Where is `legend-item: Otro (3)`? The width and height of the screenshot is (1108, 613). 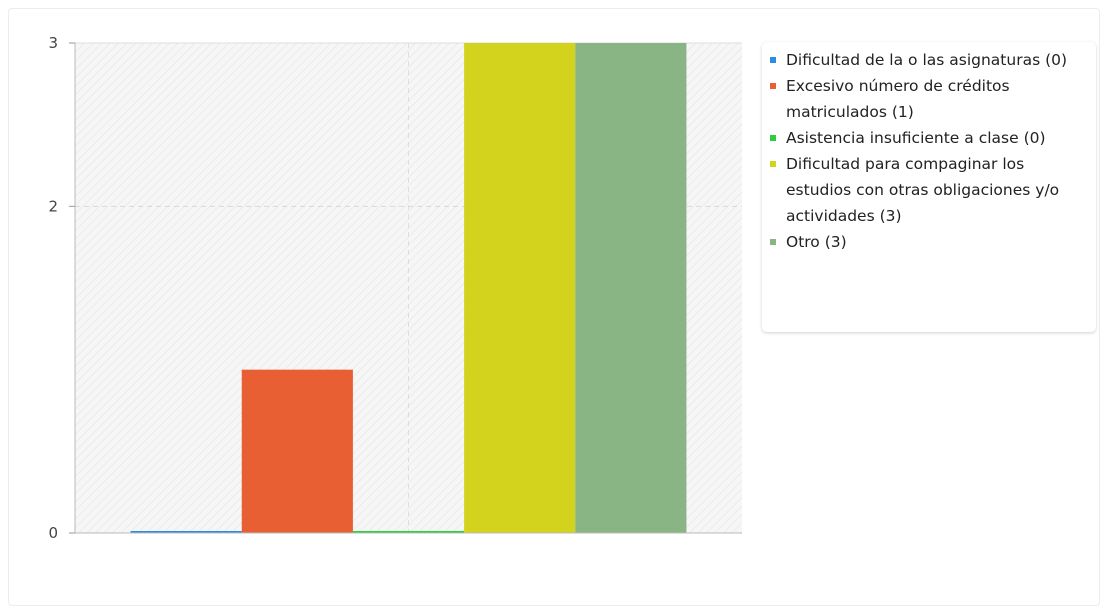 legend-item: Otro (3) is located at coordinates (929, 242).